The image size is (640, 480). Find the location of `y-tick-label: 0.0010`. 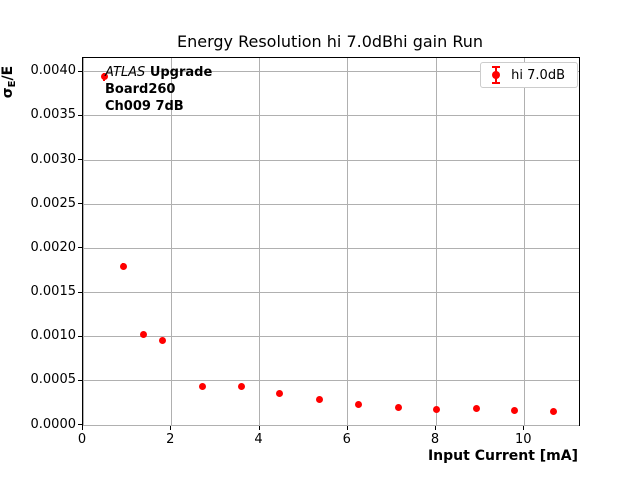

y-tick-label: 0.0010 is located at coordinates (53, 336).